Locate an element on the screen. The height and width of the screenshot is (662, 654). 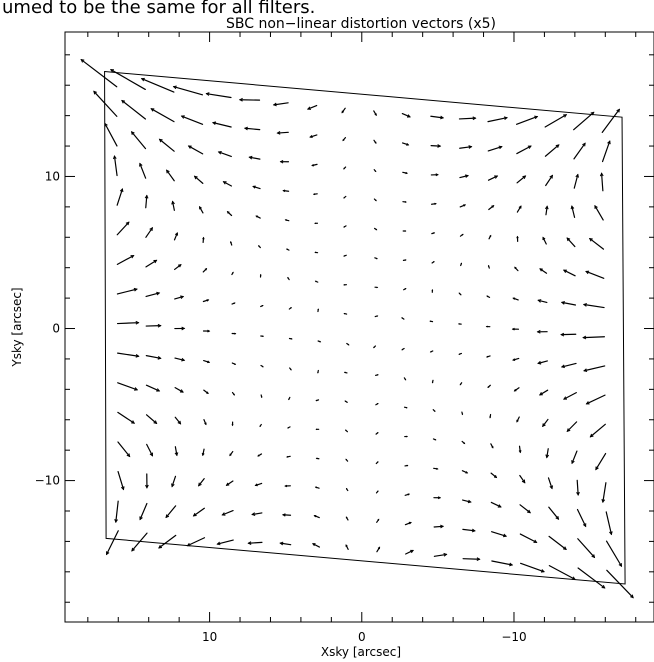
x-tick-label: 0 is located at coordinates (362, 637).